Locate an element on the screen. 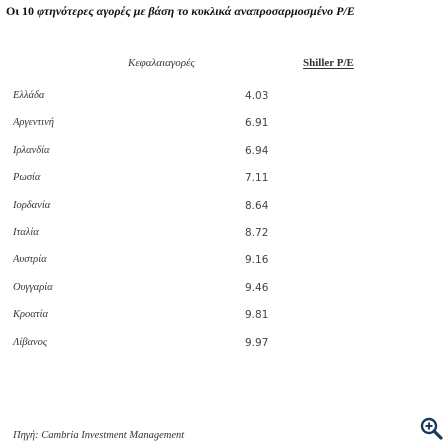  table-row: Ελλάδα 4.03 is located at coordinates (223, 103).